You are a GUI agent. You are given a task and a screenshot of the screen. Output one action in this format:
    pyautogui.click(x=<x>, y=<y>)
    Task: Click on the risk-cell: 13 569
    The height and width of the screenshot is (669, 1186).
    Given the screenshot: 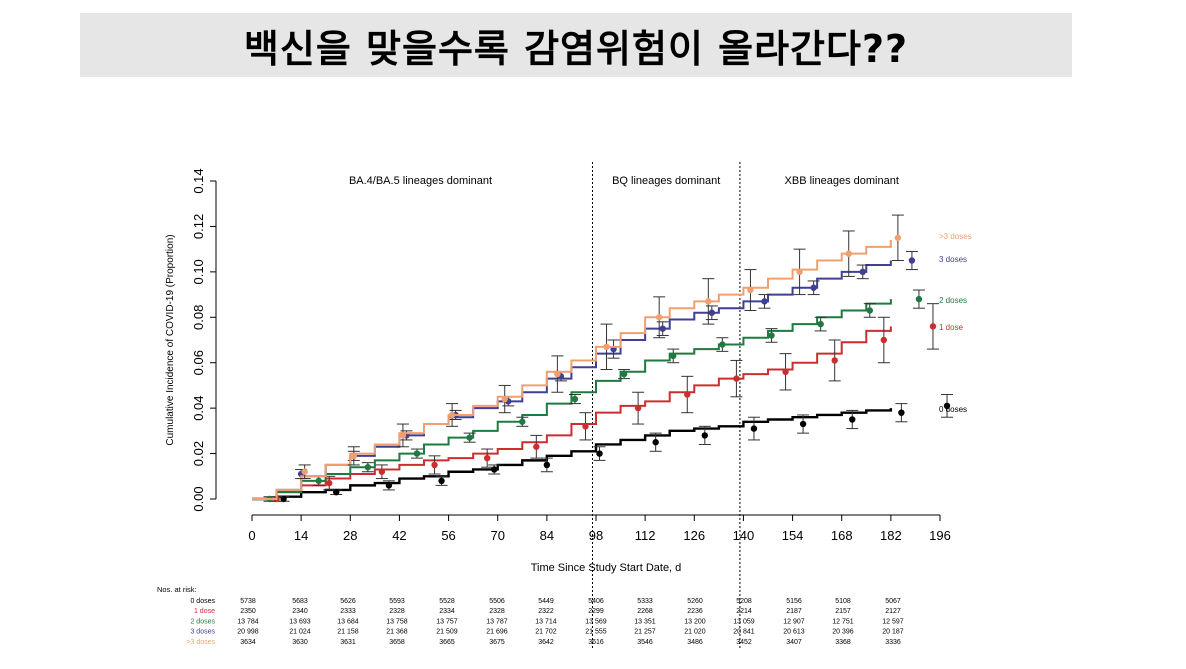 What is the action you would take?
    pyautogui.click(x=596, y=621)
    